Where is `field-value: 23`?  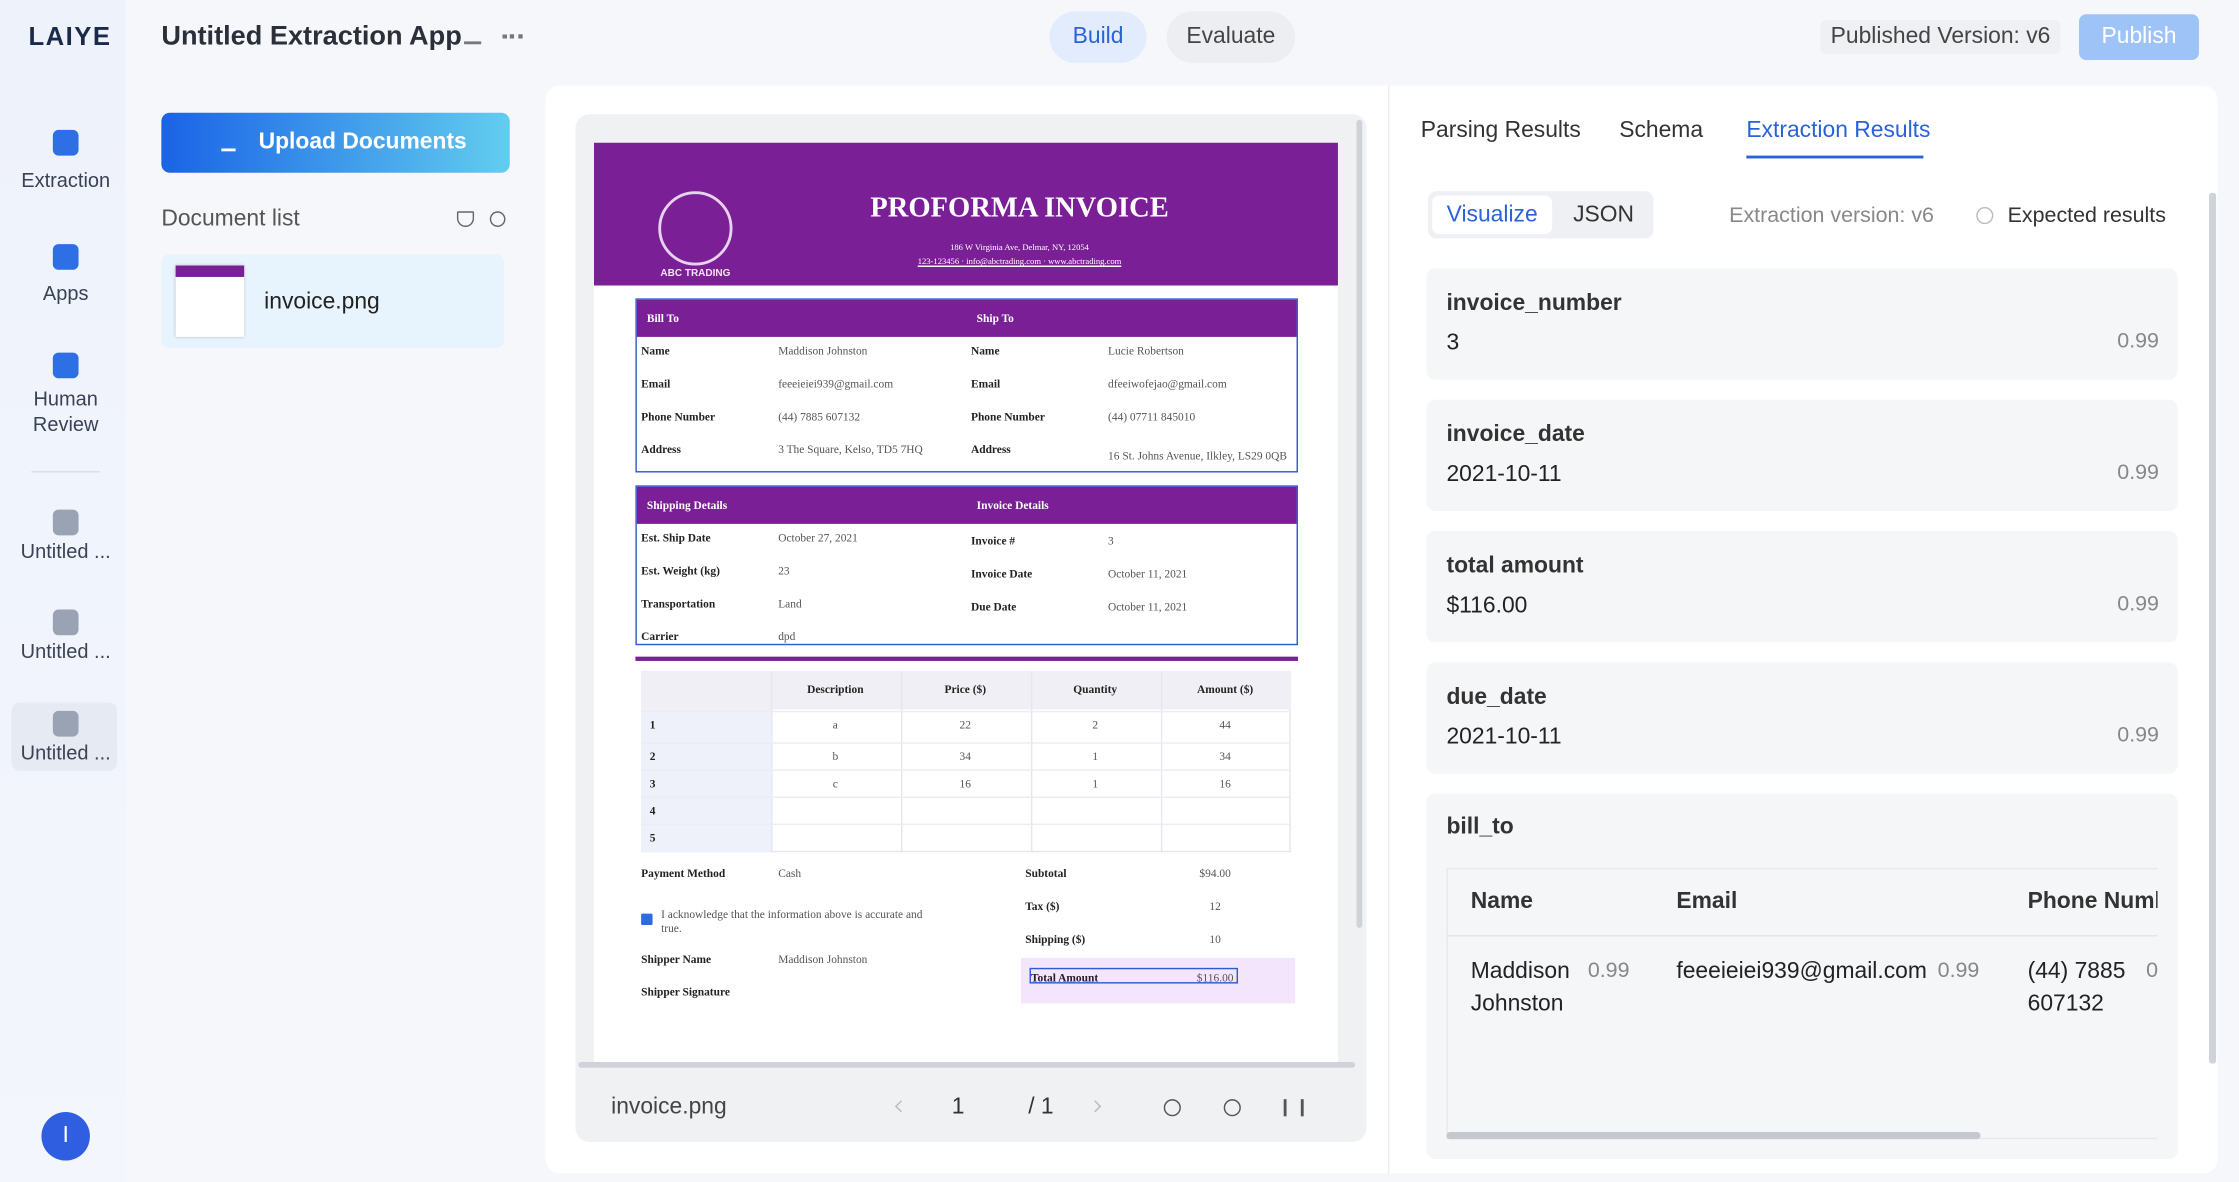 field-value: 23 is located at coordinates (784, 571).